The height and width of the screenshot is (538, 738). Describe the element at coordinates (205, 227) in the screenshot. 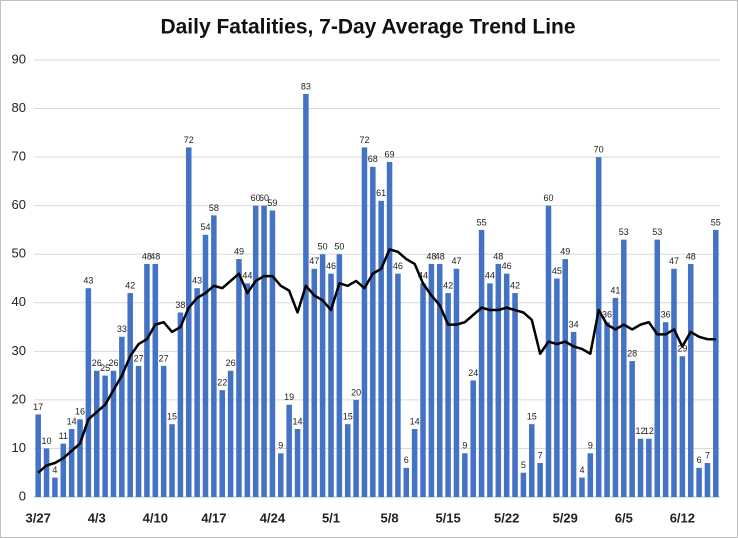

I see `value-label: 54` at that location.